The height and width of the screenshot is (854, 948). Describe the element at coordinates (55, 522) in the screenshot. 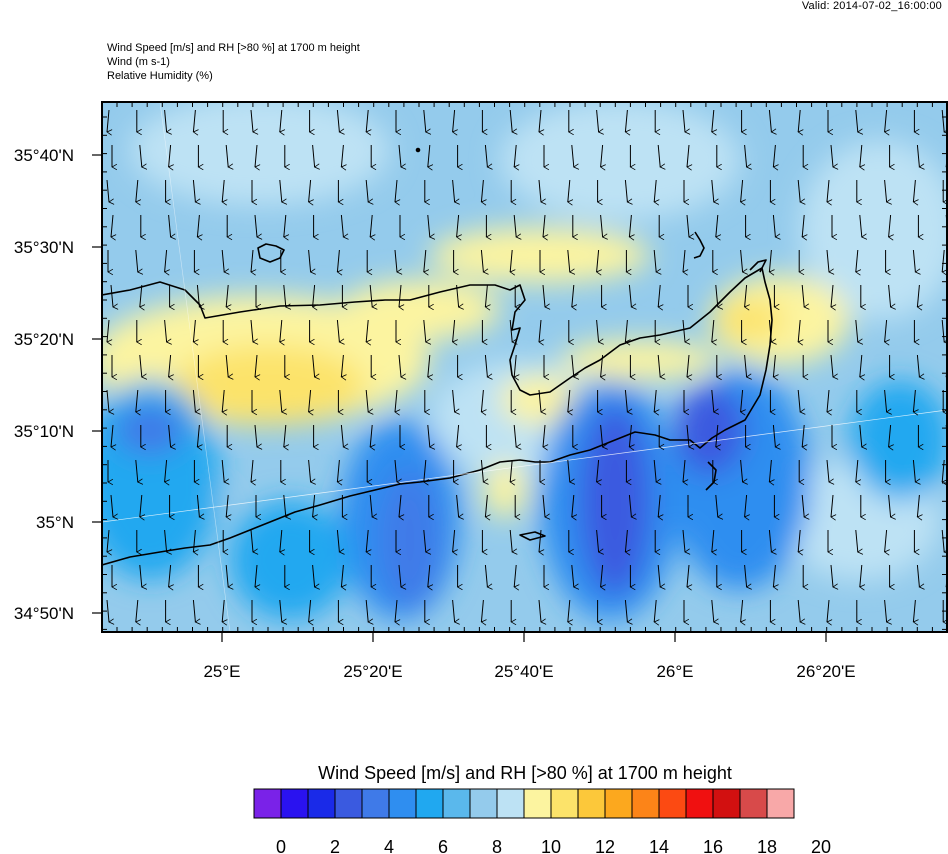

I see `lat-label: 35°N` at that location.